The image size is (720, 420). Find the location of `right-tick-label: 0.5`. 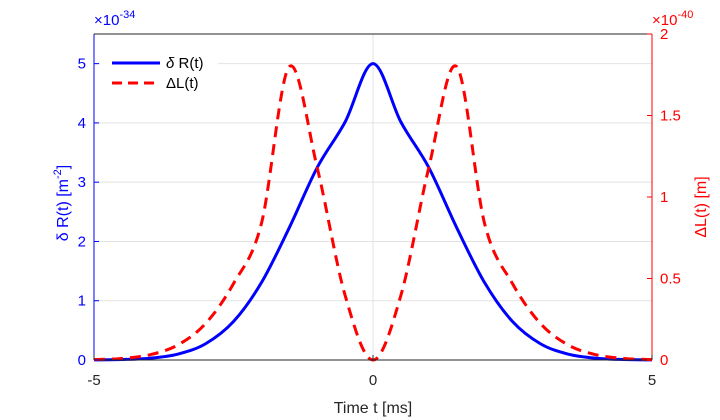

right-tick-label: 0.5 is located at coordinates (670, 279).